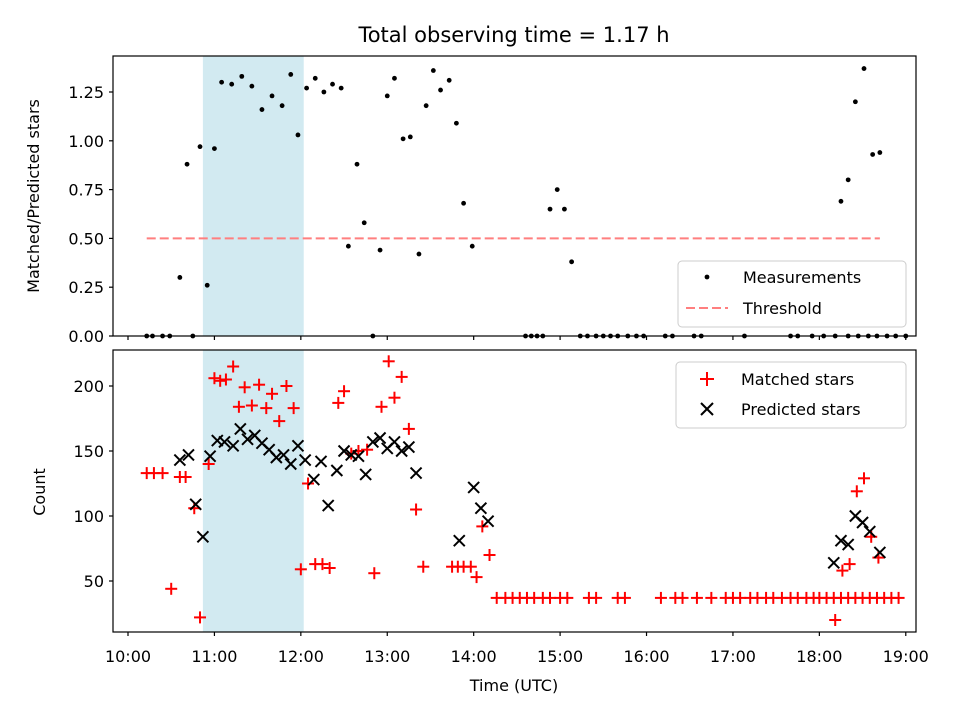 The width and height of the screenshot is (960, 720). What do you see at coordinates (33, 196) in the screenshot?
I see `top-y-axis-label: Matched/Predicted stars` at bounding box center [33, 196].